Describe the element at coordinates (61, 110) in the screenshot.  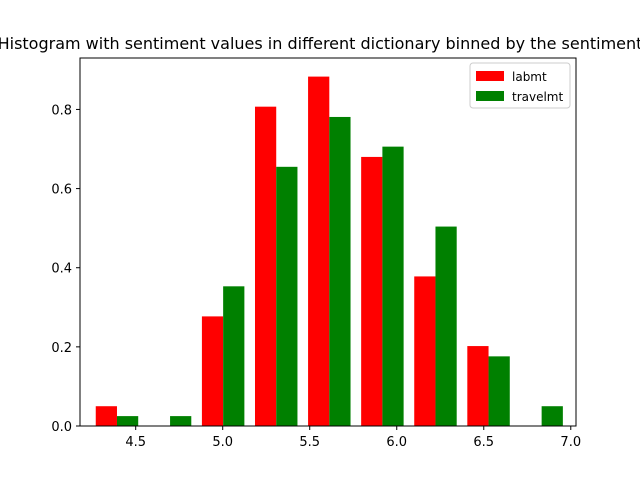
I see `y-tick-label: 0.8` at that location.